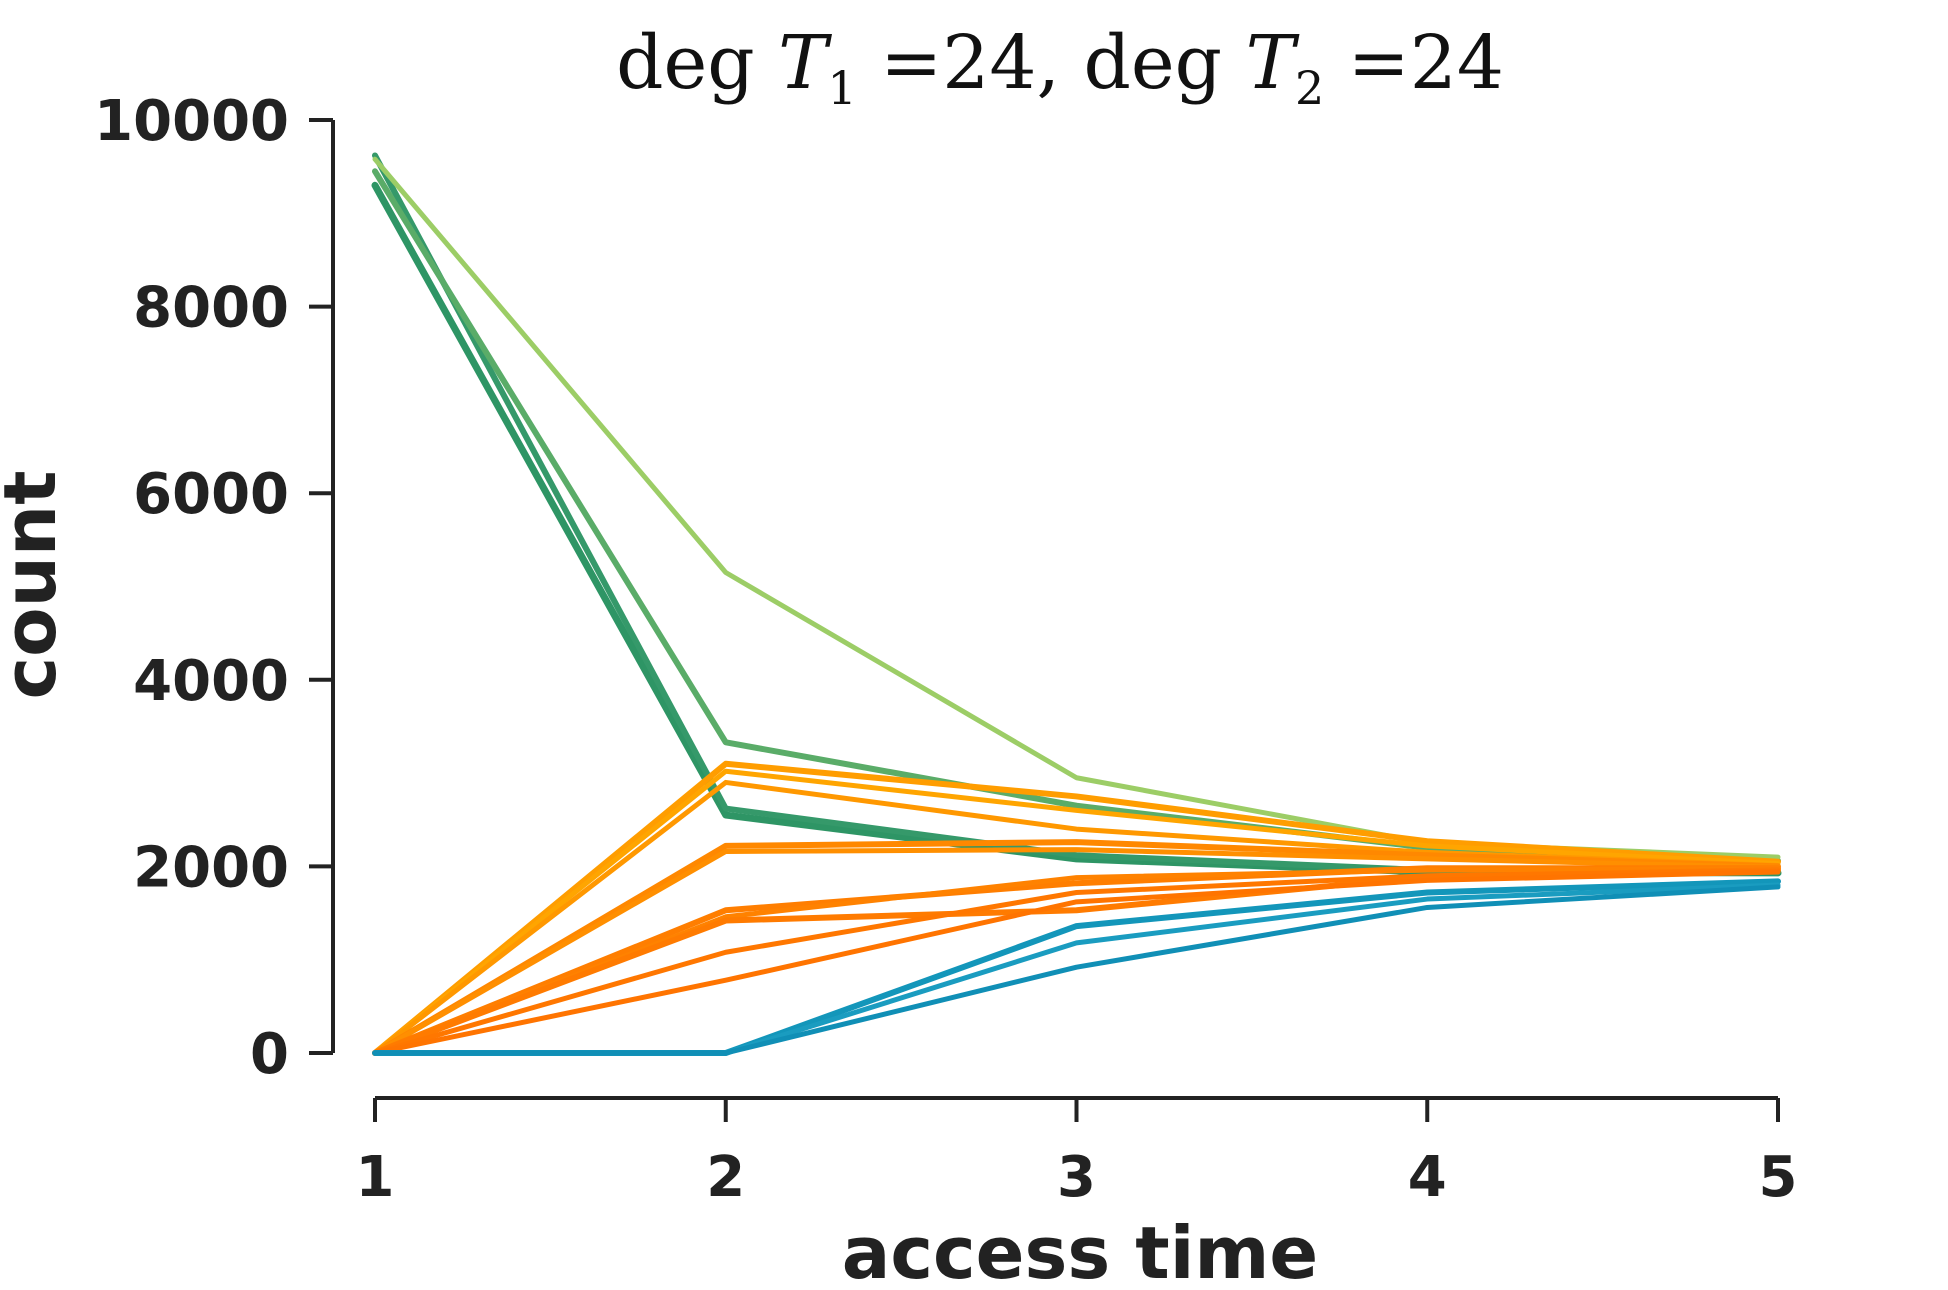 The image size is (1948, 1290). Describe the element at coordinates (1080, 1250) in the screenshot. I see `x-axis-label: access time` at that location.